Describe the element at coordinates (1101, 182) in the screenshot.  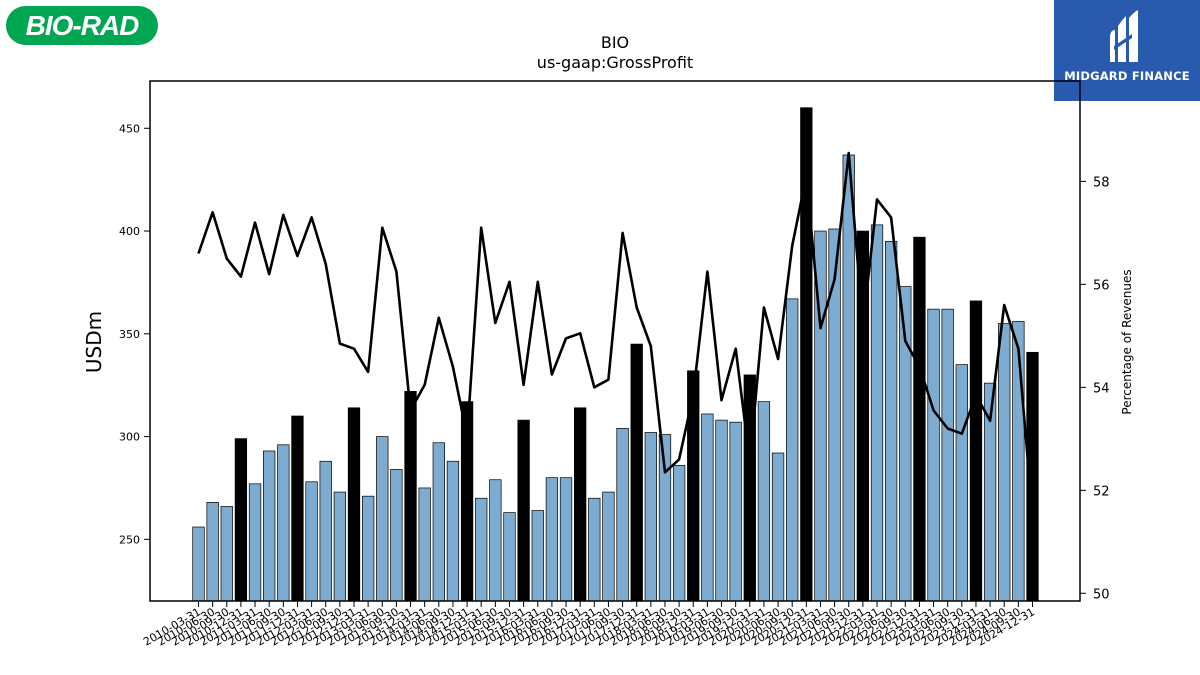
I see `y2-tick-label: 58` at that location.